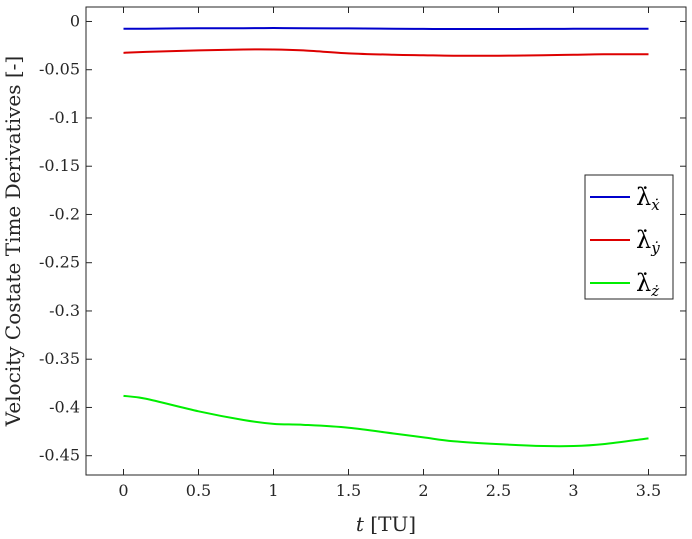  I want to click on x-tick-label: 2.5, so click(498, 490).